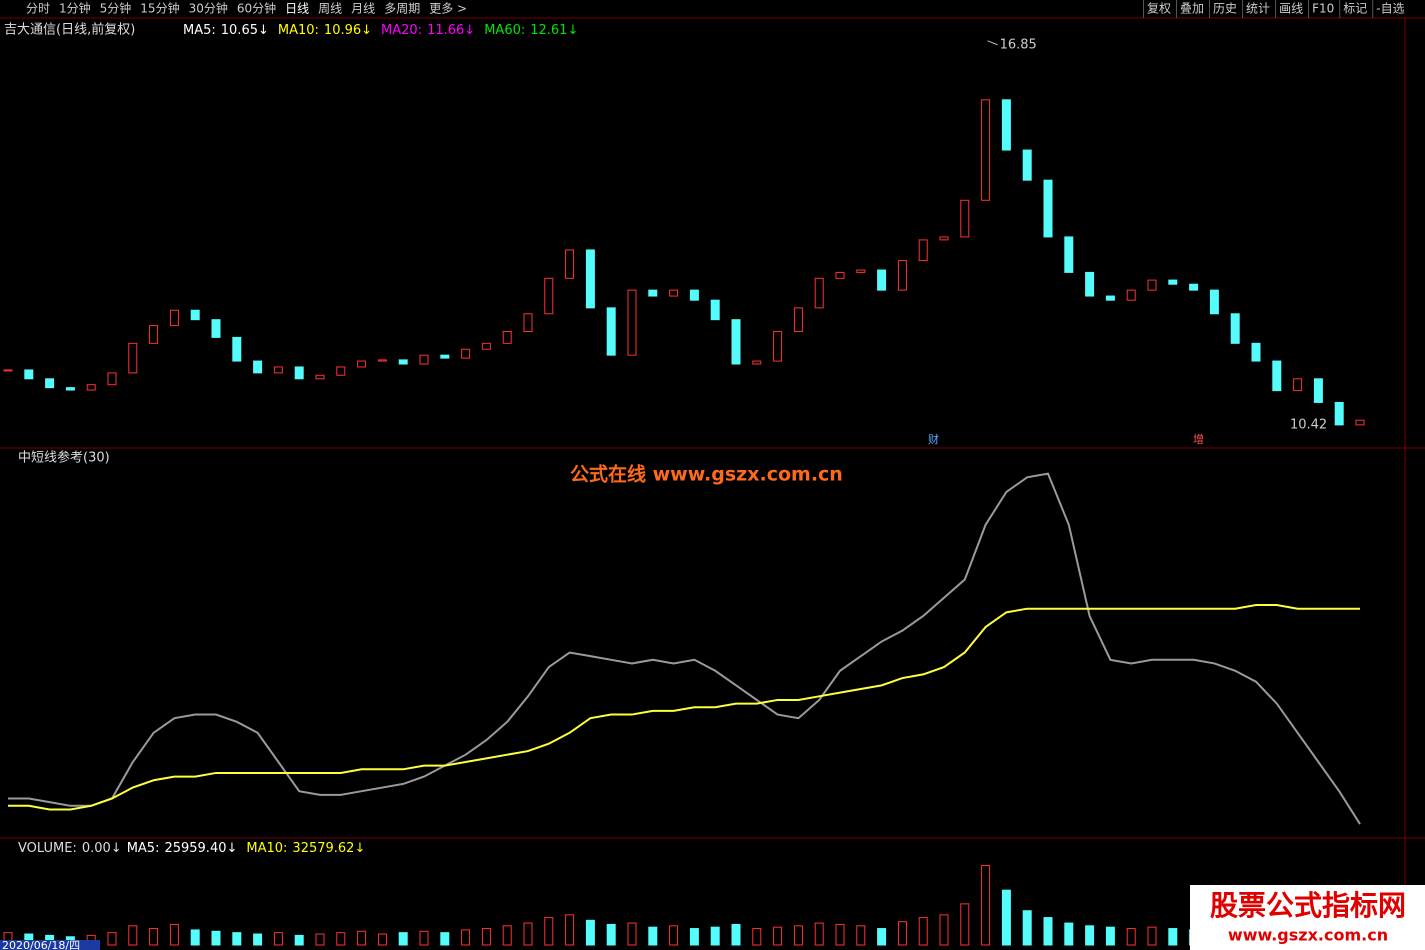 The image size is (1425, 950). I want to click on volume-value: 0.00, so click(96, 848).